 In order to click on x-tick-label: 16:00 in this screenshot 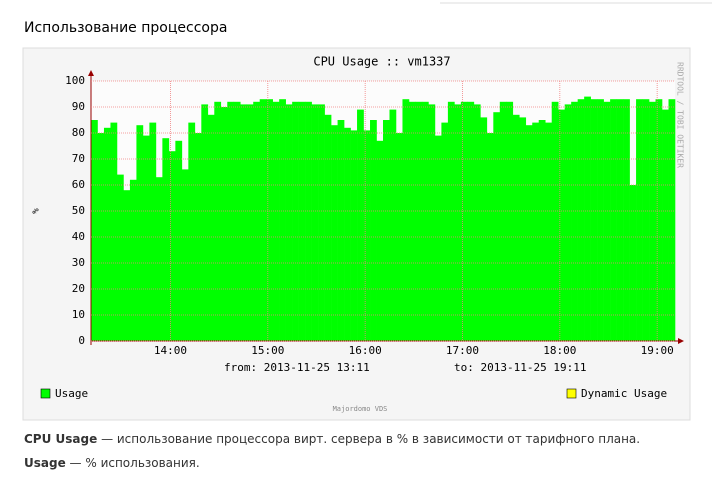, I will do `click(365, 350)`.